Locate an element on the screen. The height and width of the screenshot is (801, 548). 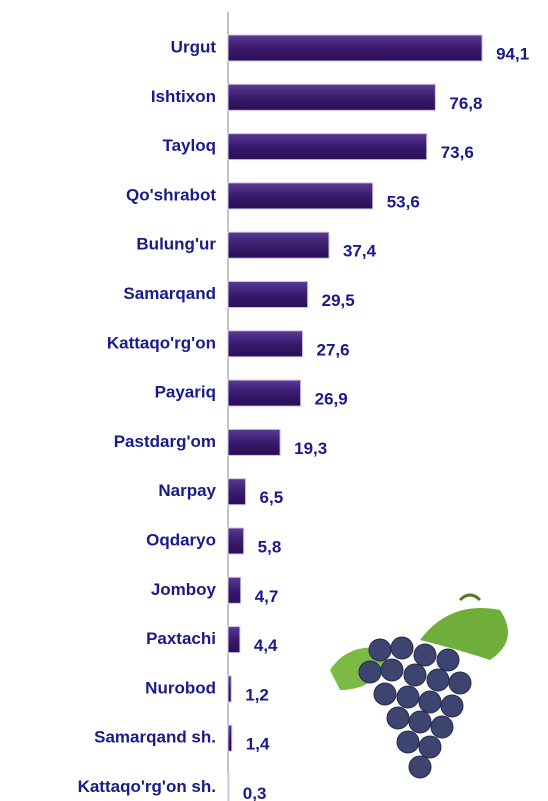
value-label: 1,4 is located at coordinates (258, 744).